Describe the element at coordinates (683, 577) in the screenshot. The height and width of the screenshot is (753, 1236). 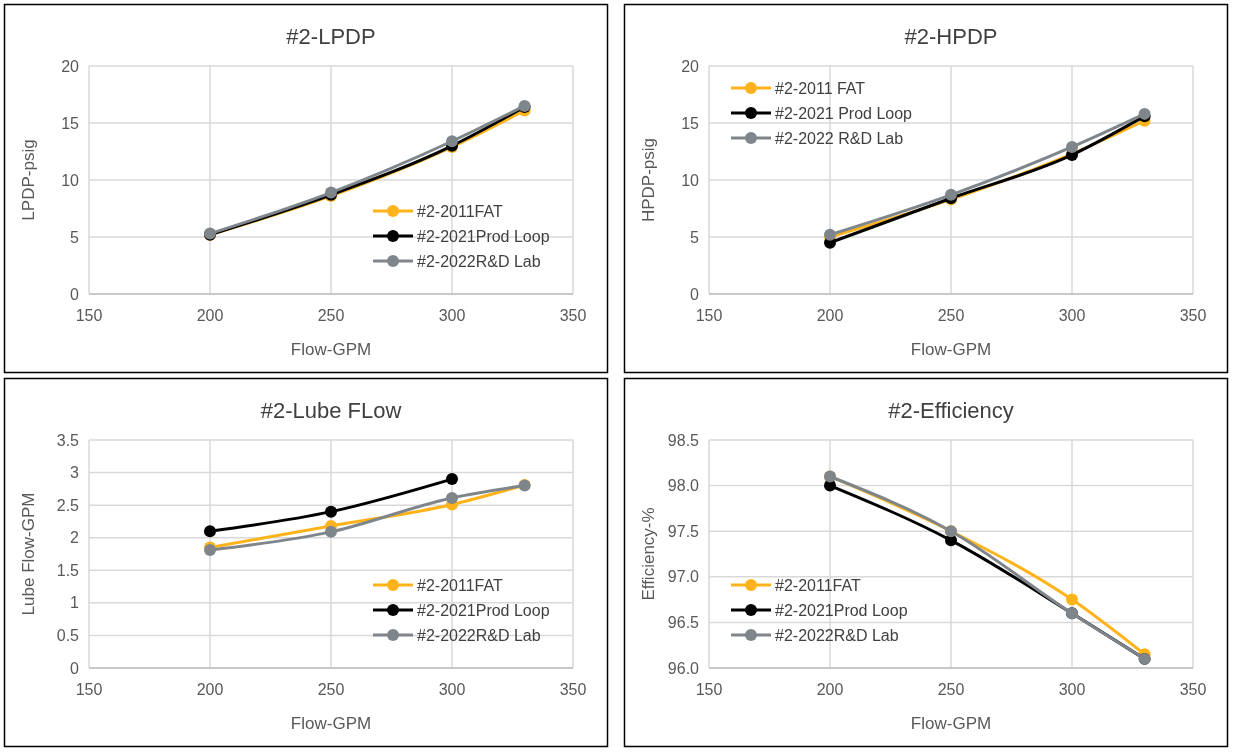
I see `y-tick-label: 97.0` at that location.